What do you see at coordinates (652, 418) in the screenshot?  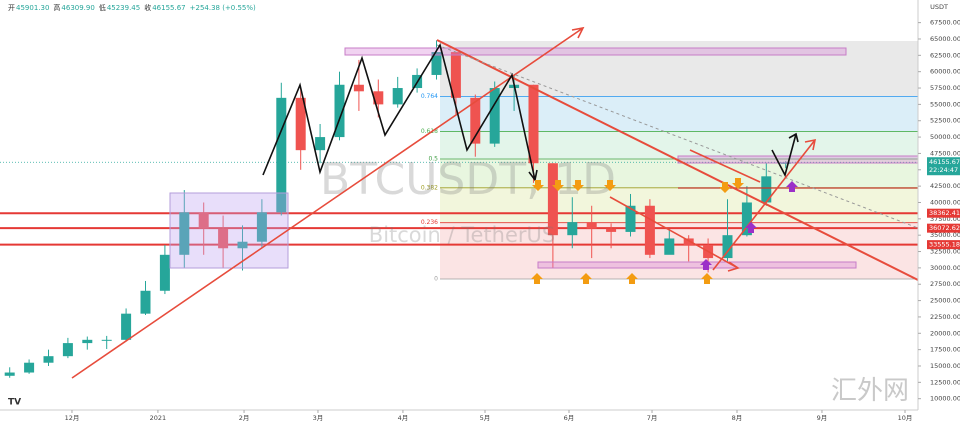 I see `x-tick-label: 7月` at bounding box center [652, 418].